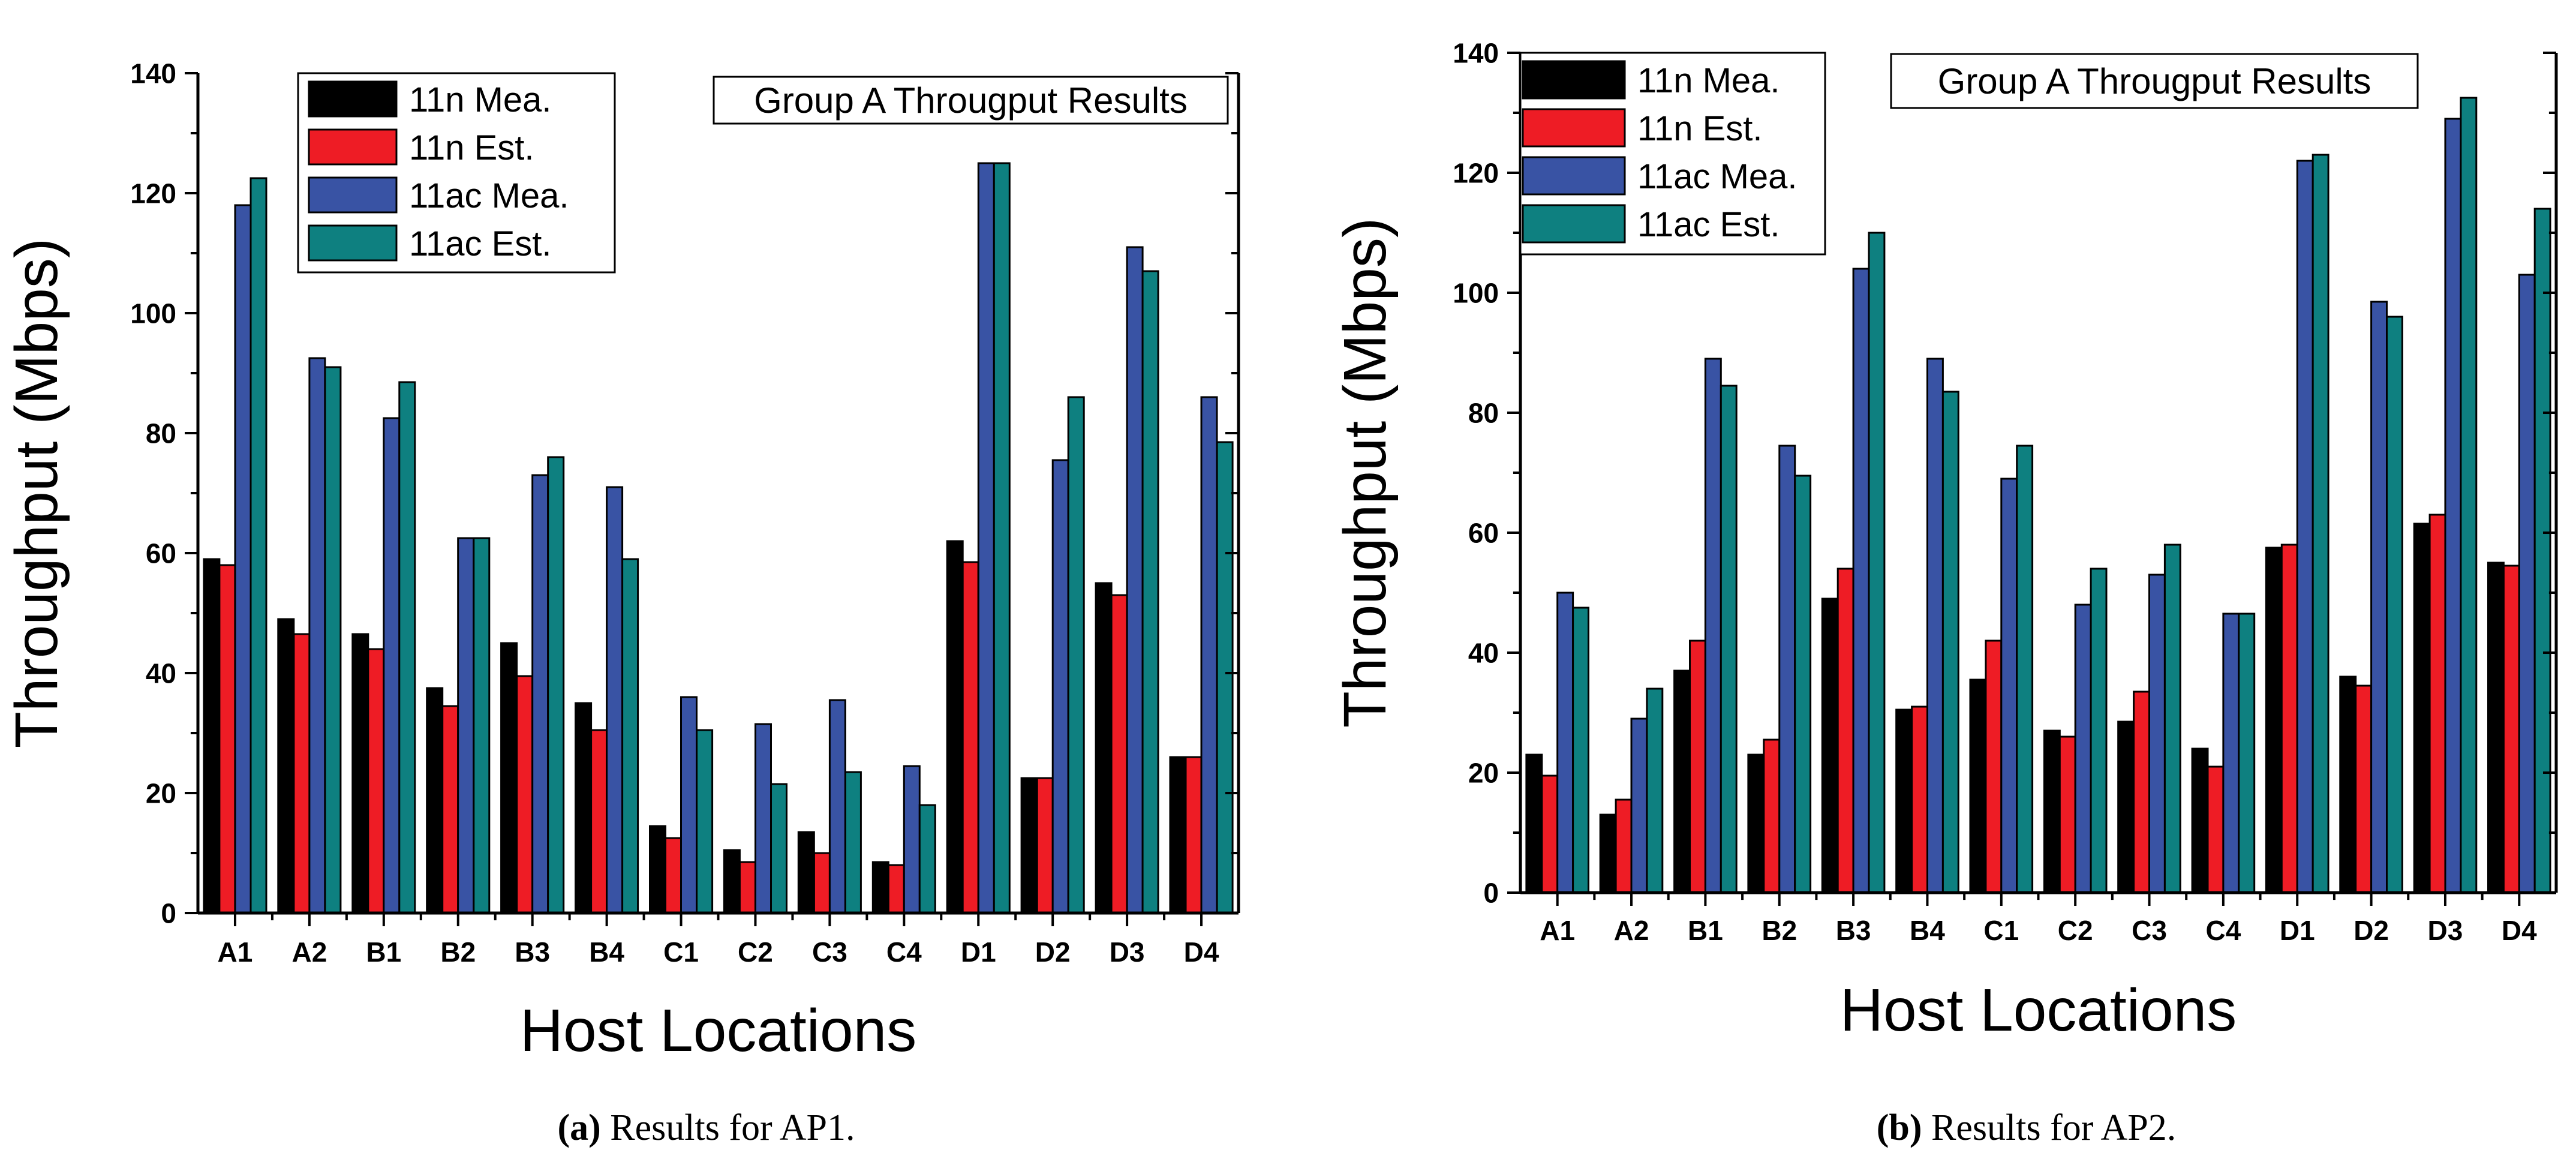 This screenshot has height=1165, width=2576. Describe the element at coordinates (353, 99) in the screenshot. I see `legend-swatch-11n-mea` at that location.